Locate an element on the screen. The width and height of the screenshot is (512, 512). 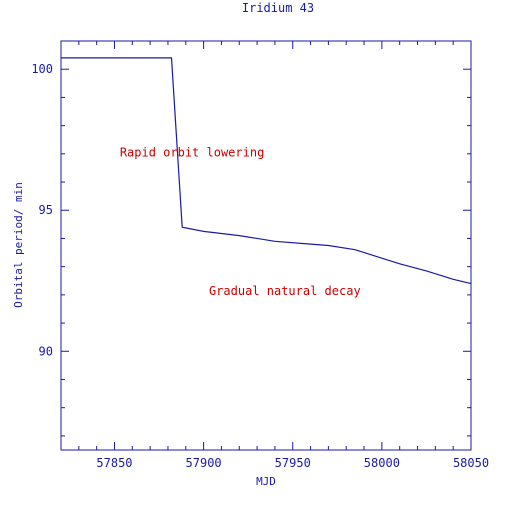
y-tick-label: 100 is located at coordinates (42, 69).